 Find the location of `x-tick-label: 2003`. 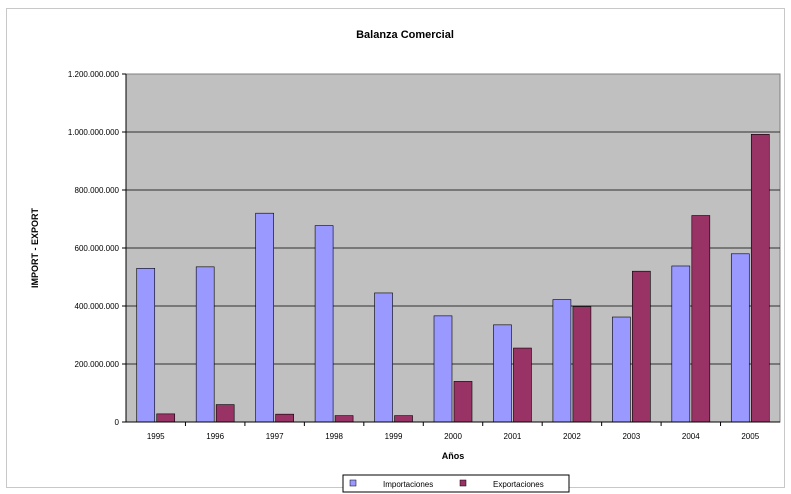

x-tick-label: 2003 is located at coordinates (631, 436).